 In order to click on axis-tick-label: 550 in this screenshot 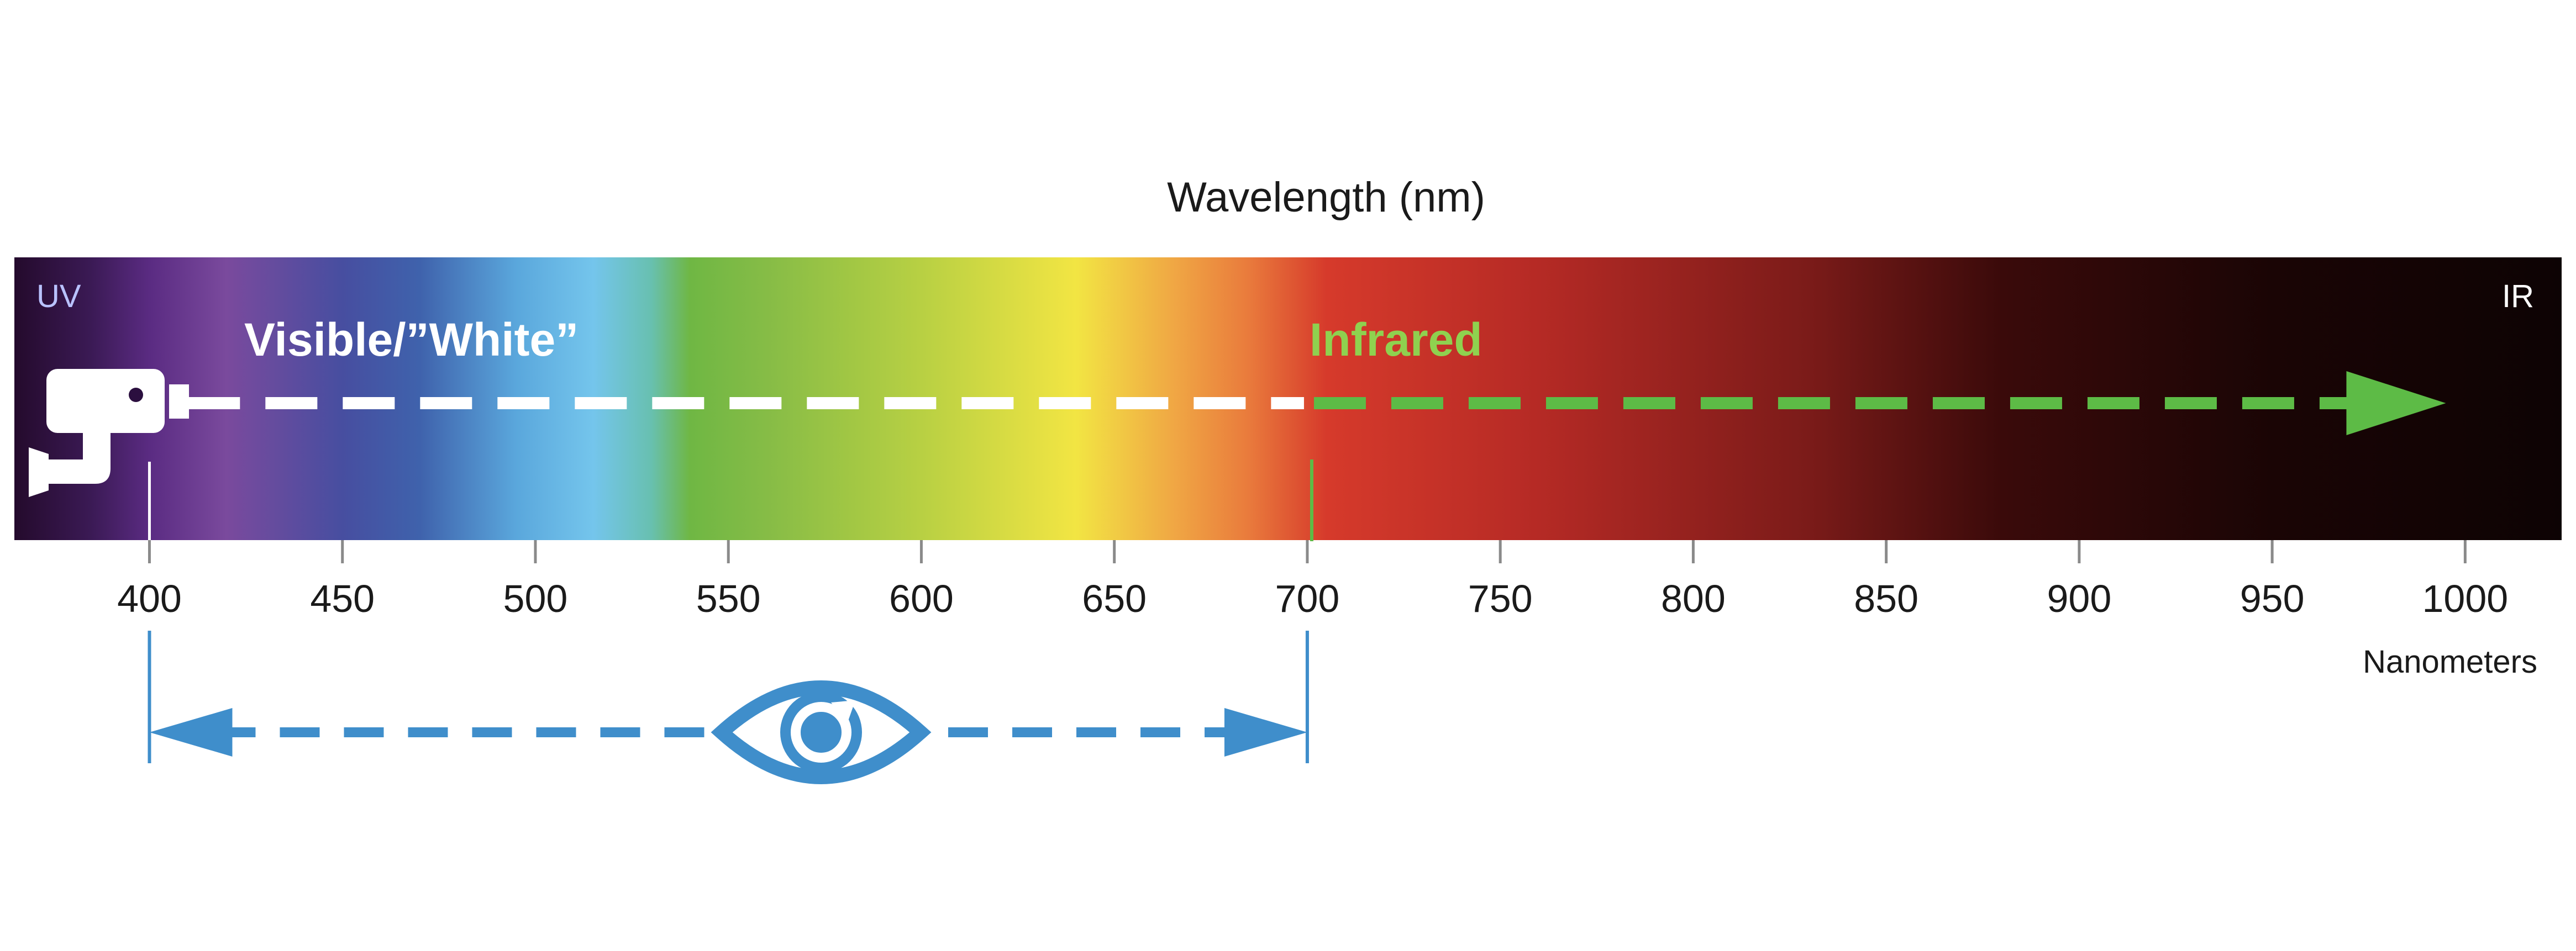, I will do `click(728, 598)`.